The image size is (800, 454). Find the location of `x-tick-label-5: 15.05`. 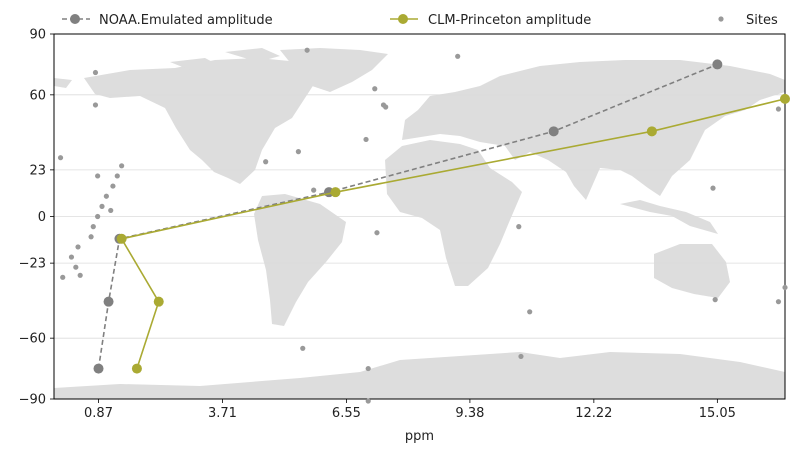

x-tick-label-5: 15.05 is located at coordinates (717, 413).